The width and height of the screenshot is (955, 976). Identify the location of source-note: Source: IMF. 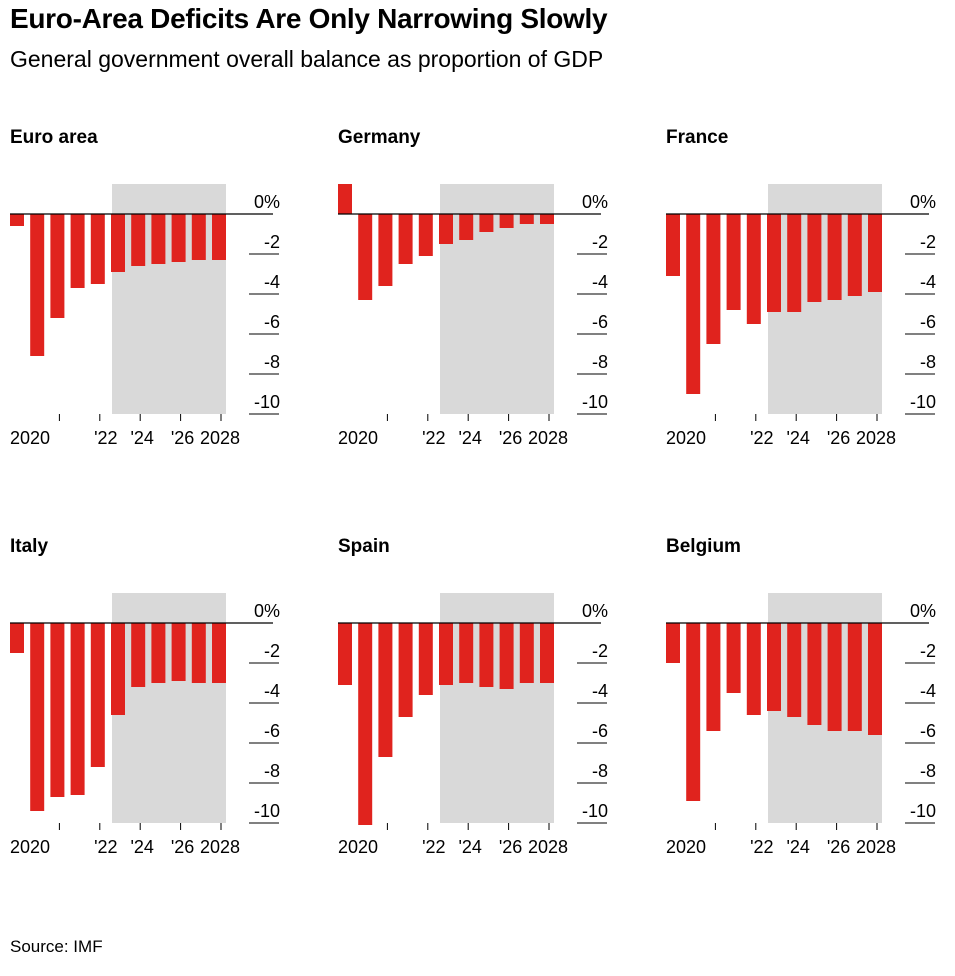
(56, 946).